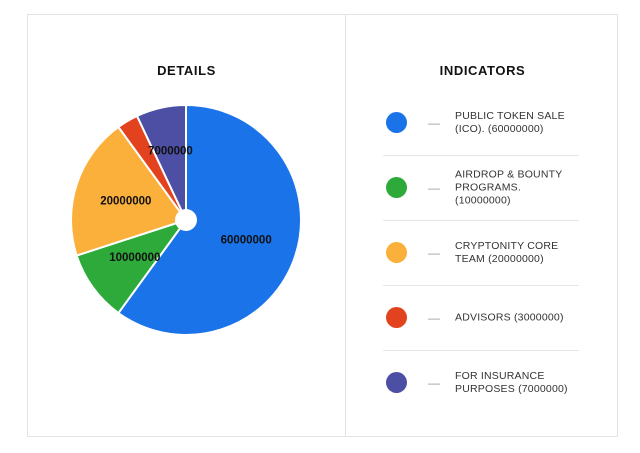 This screenshot has width=640, height=453. I want to click on legend-item: — AIRDROP & BOUNTY PROGRAMS. (10000000), so click(481, 188).